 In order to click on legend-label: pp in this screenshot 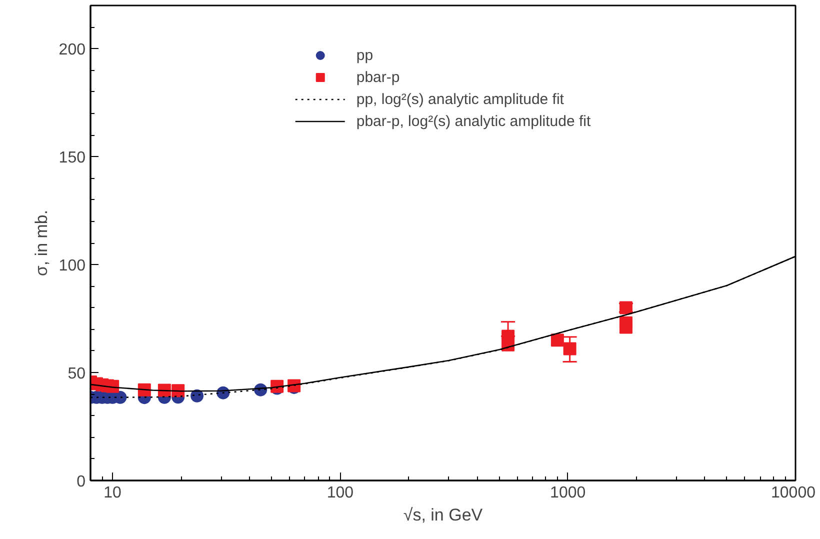, I will do `click(365, 55)`.